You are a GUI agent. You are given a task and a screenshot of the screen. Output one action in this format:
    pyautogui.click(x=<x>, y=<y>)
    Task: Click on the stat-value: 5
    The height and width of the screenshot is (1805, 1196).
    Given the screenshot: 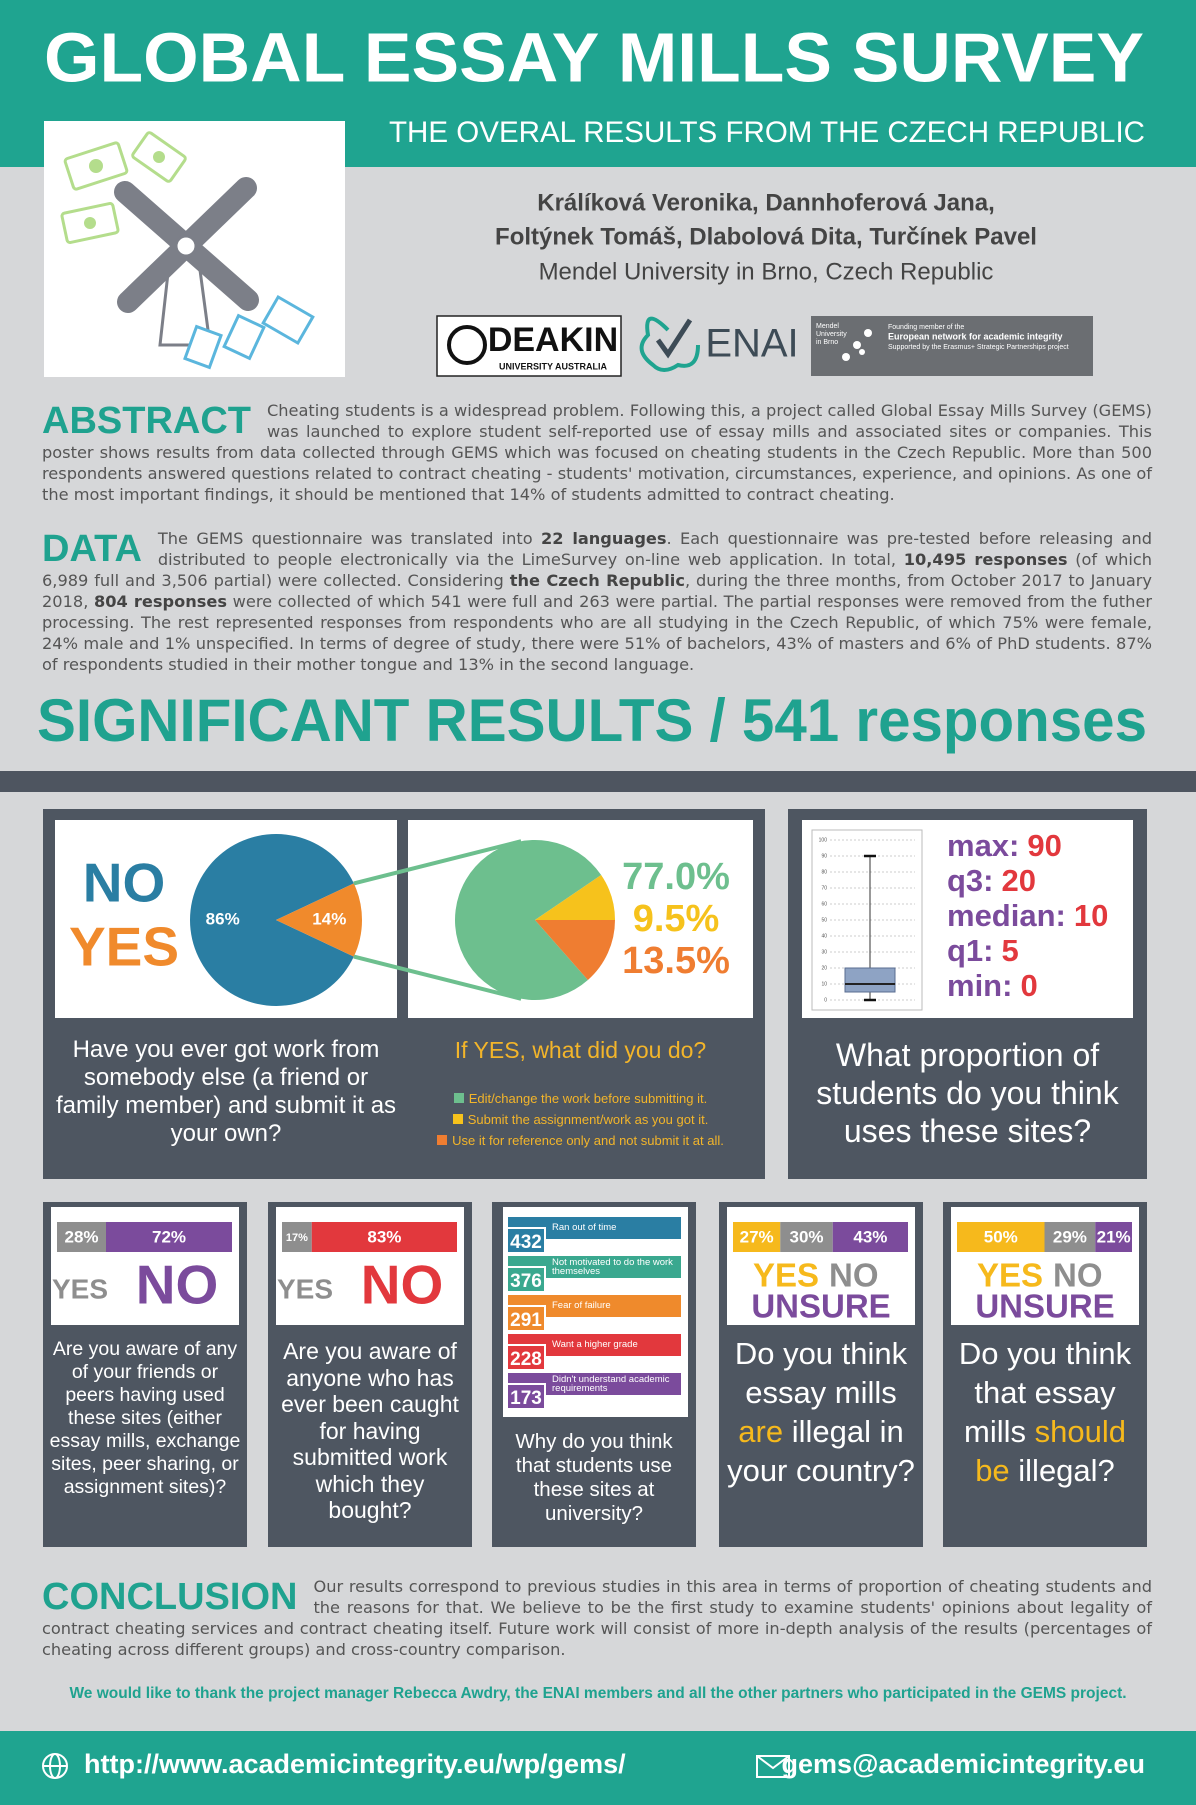 What is the action you would take?
    pyautogui.click(x=1010, y=950)
    